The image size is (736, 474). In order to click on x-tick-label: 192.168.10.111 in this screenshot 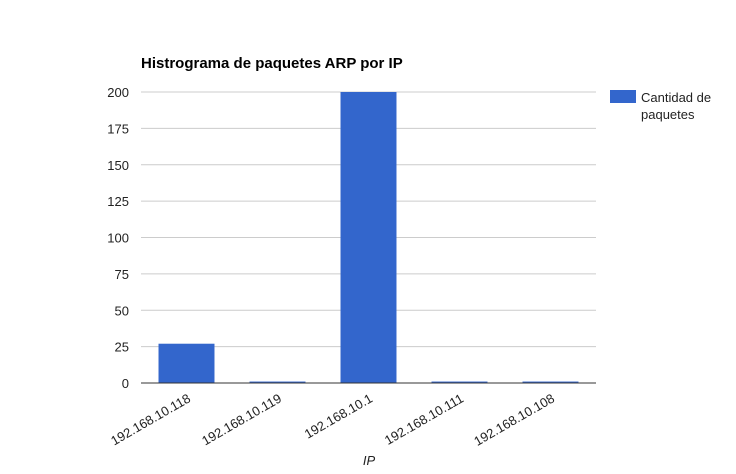, I will do `click(424, 419)`.